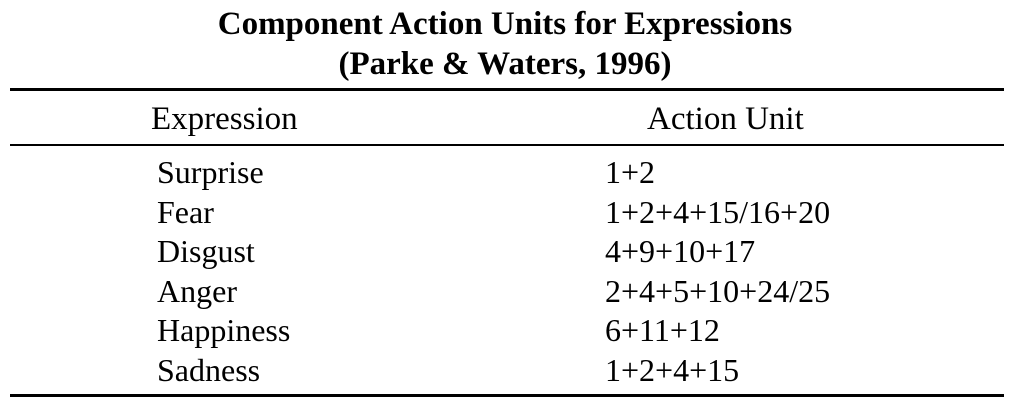  I want to click on top-rule, so click(507, 89).